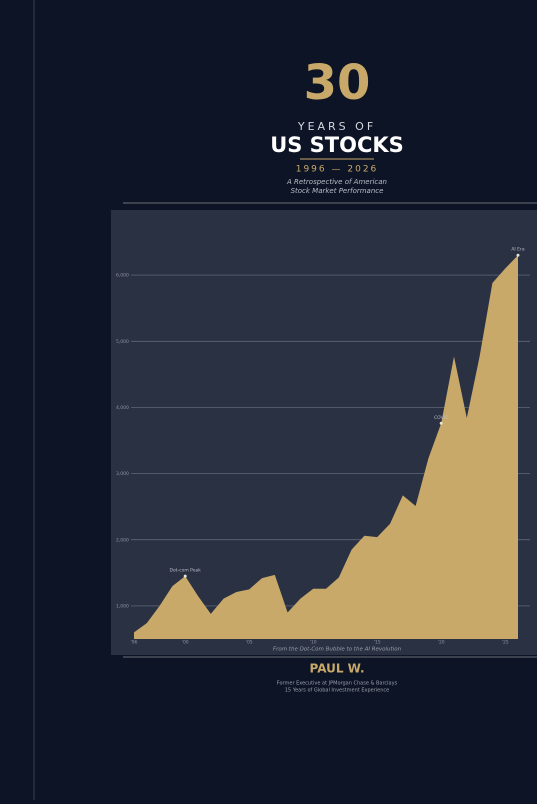  Describe the element at coordinates (313, 643) in the screenshot. I see `x-tick-label: '10` at that location.